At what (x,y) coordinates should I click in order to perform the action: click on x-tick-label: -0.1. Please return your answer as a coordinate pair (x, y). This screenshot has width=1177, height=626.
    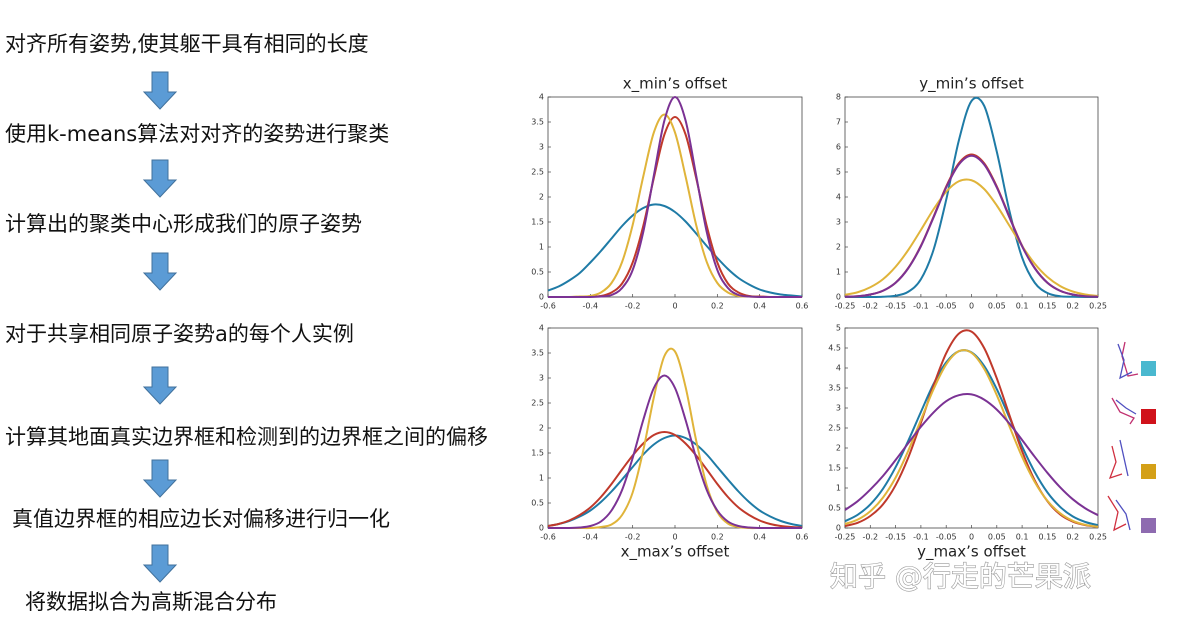
    Looking at the image, I should click on (921, 537).